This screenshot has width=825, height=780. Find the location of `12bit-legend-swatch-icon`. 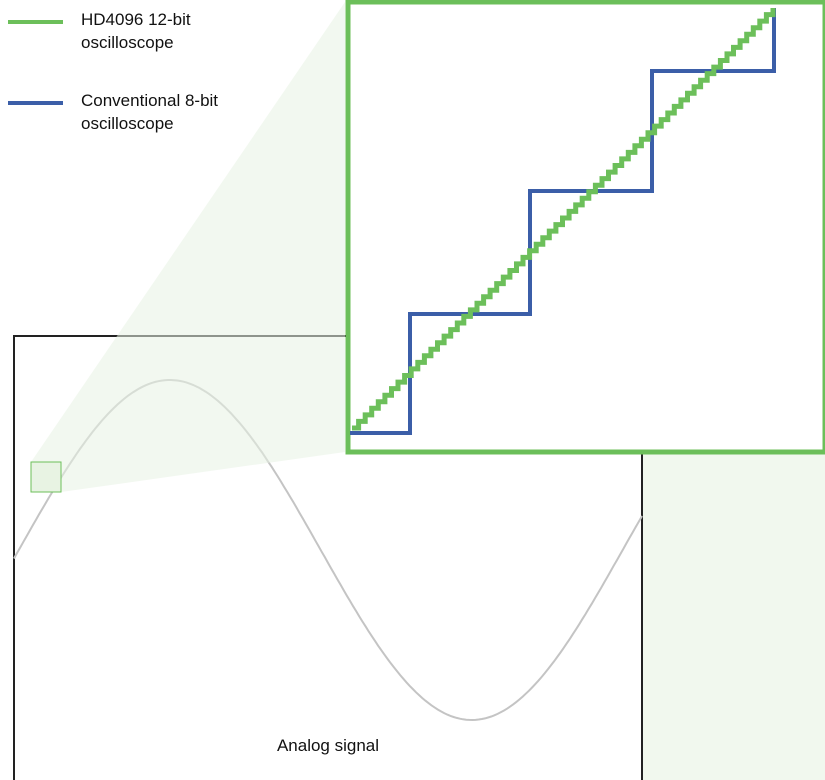

12bit-legend-swatch-icon is located at coordinates (35, 22).